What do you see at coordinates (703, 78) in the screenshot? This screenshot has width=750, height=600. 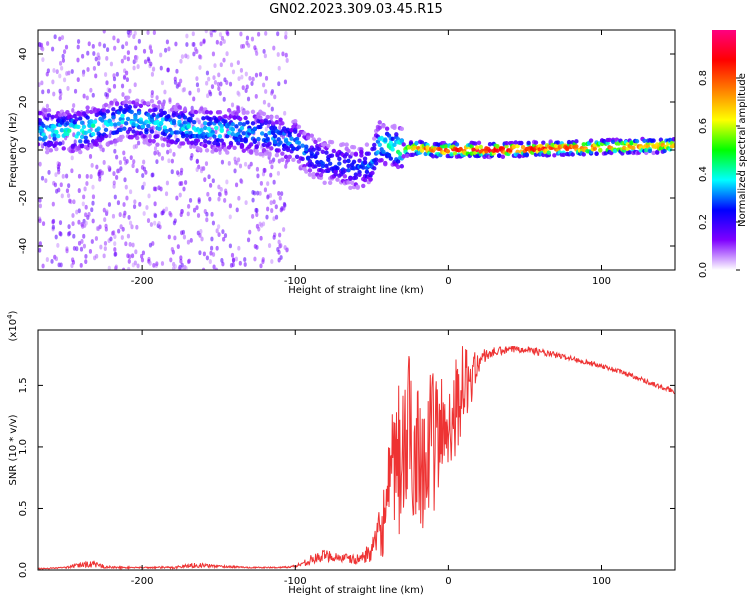 I see `colorbar-tick-label: 0.8` at bounding box center [703, 78].